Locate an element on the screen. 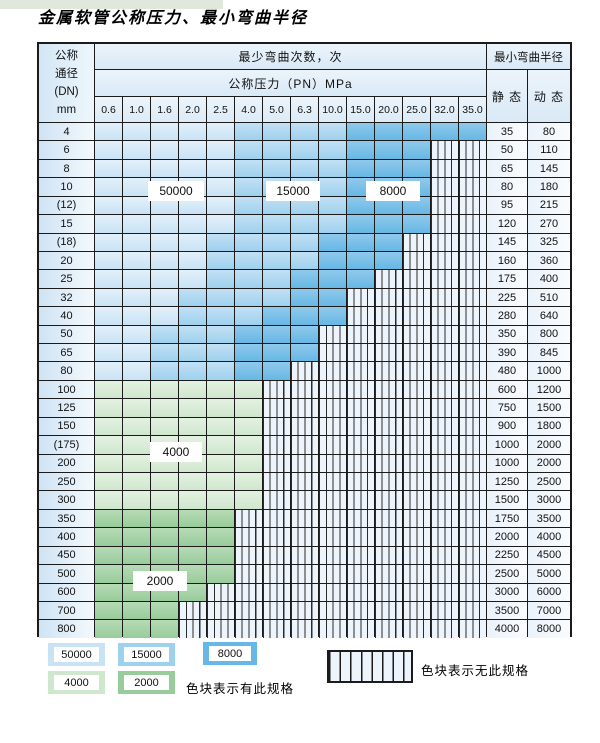 The image size is (600, 743). dynamic-radius-cell: 1200 is located at coordinates (549, 389).